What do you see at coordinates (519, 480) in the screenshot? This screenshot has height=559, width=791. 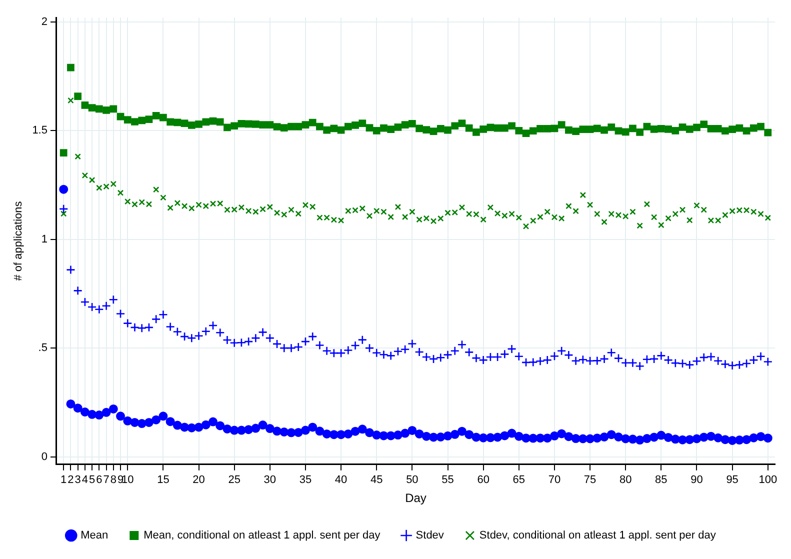 I see `x-tick-label: 65` at bounding box center [519, 480].